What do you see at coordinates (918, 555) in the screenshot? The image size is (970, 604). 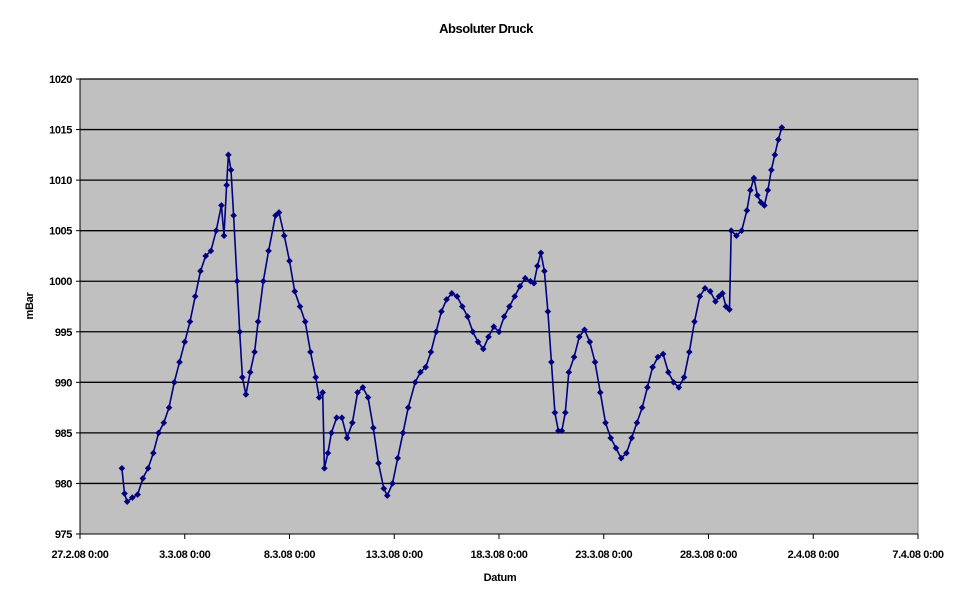 I see `x-tick-label: 7.4.08 0:00` at bounding box center [918, 555].